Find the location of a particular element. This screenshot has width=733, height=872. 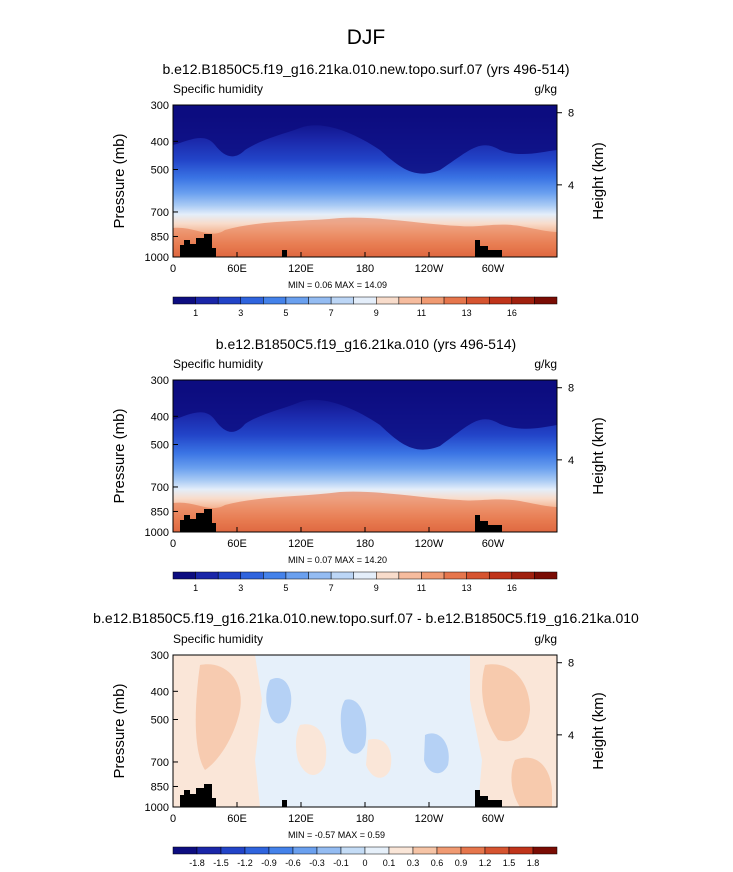

colorbar-label: 1.2 is located at coordinates (485, 863).